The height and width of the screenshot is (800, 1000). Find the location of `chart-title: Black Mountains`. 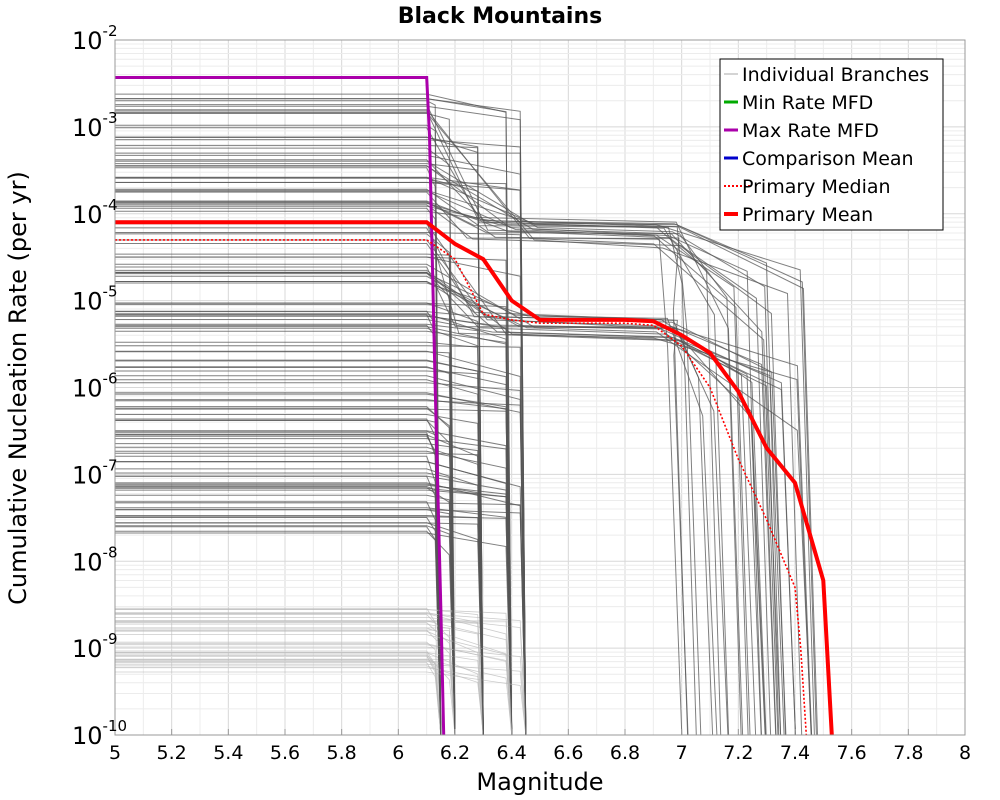

chart-title: Black Mountains is located at coordinates (500, 16).